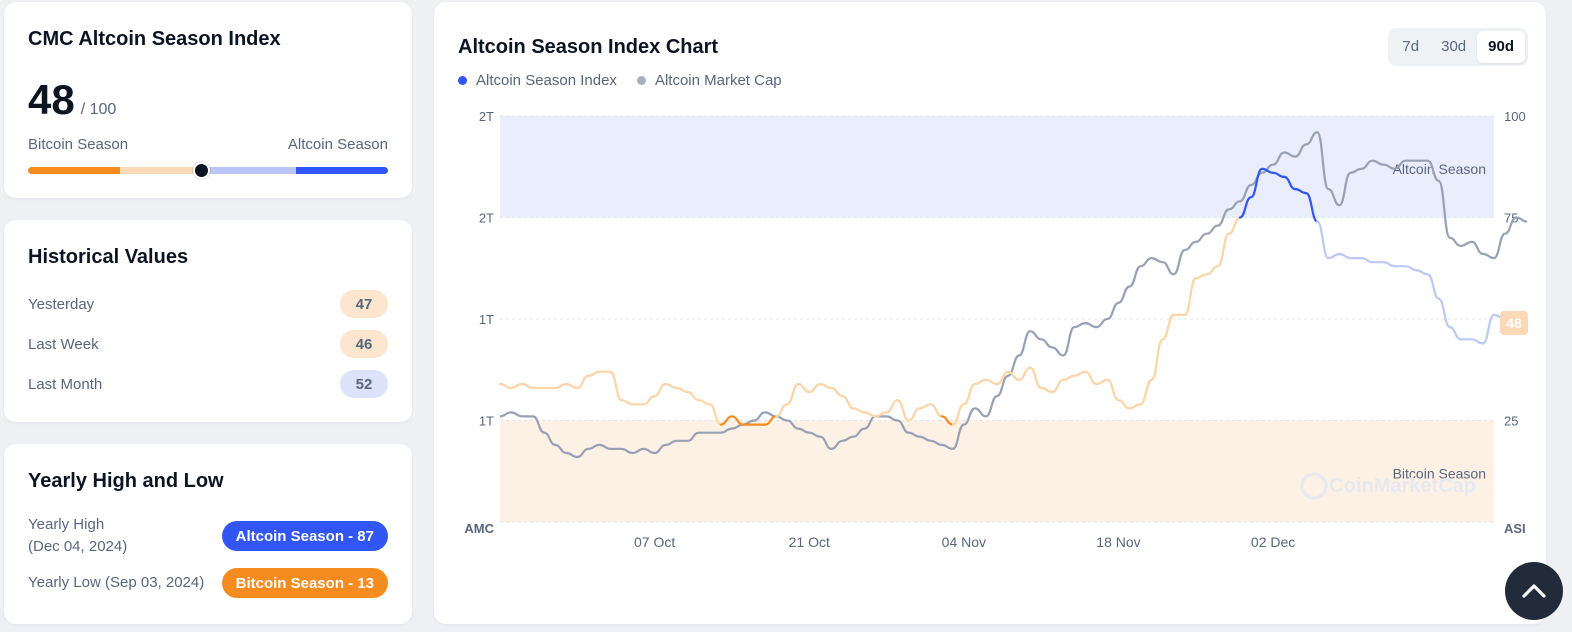 The width and height of the screenshot is (1572, 632). What do you see at coordinates (1454, 46) in the screenshot?
I see `tab-30d: 30d` at bounding box center [1454, 46].